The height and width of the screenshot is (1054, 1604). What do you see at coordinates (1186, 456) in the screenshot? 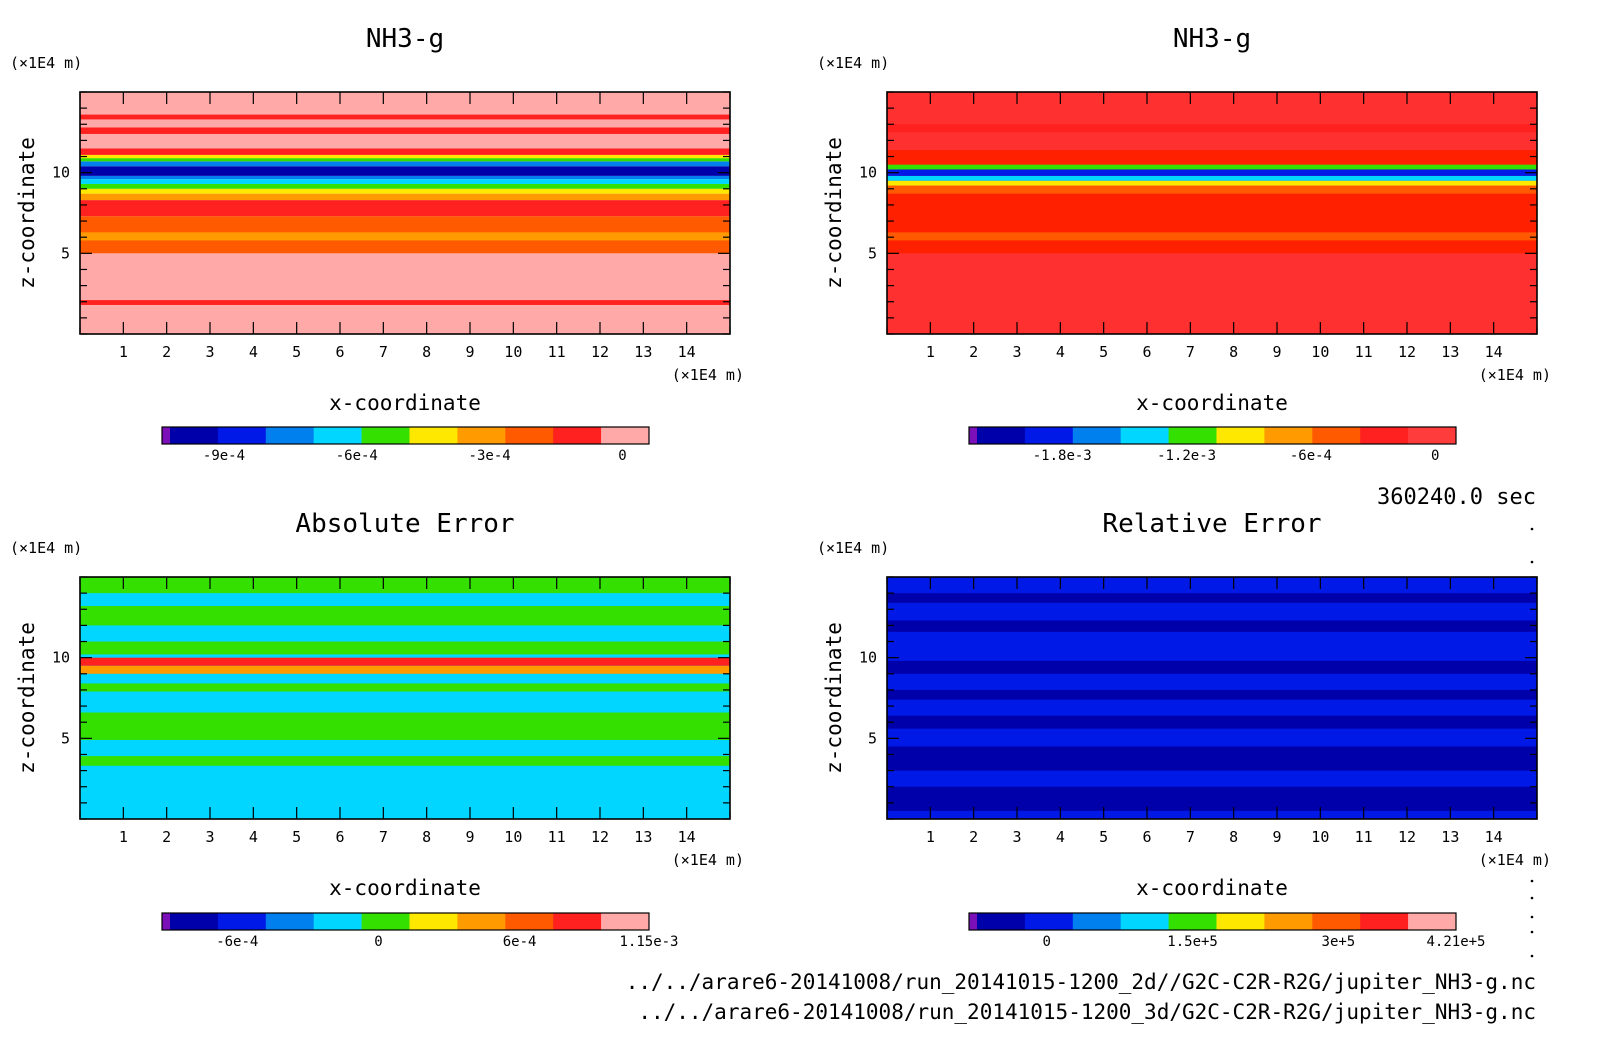
I see `colorbar-label: -1.2e-3` at bounding box center [1186, 456].